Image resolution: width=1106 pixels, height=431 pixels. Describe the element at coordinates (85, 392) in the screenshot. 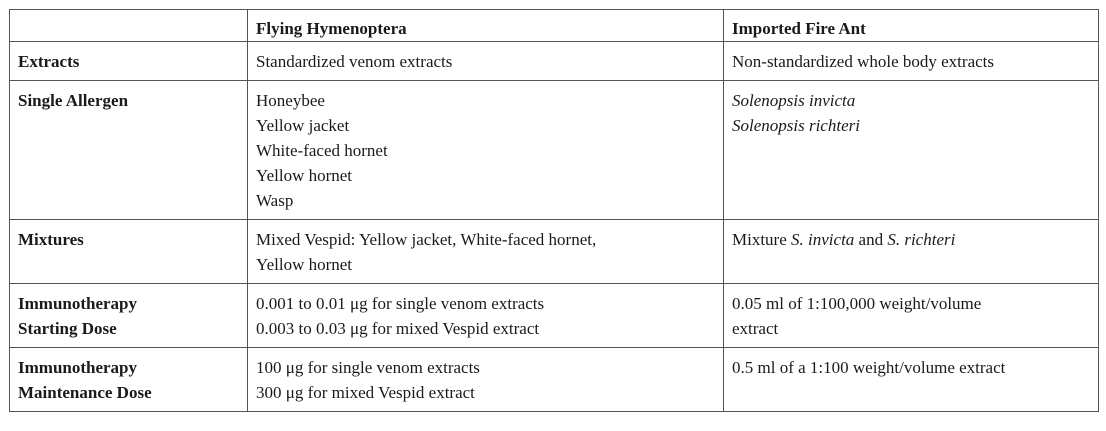

I see `maintenance-dose-label-line-2: Maintenance Dose` at that location.